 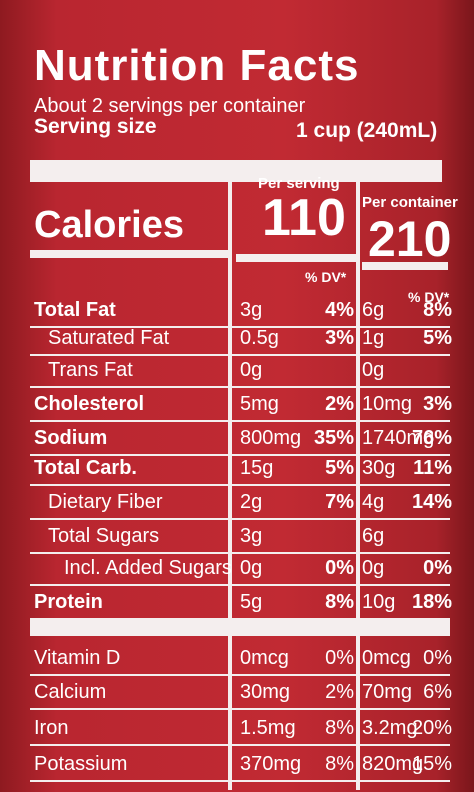 What do you see at coordinates (398, 438) in the screenshot?
I see `amount-per-container: 1740mg` at bounding box center [398, 438].